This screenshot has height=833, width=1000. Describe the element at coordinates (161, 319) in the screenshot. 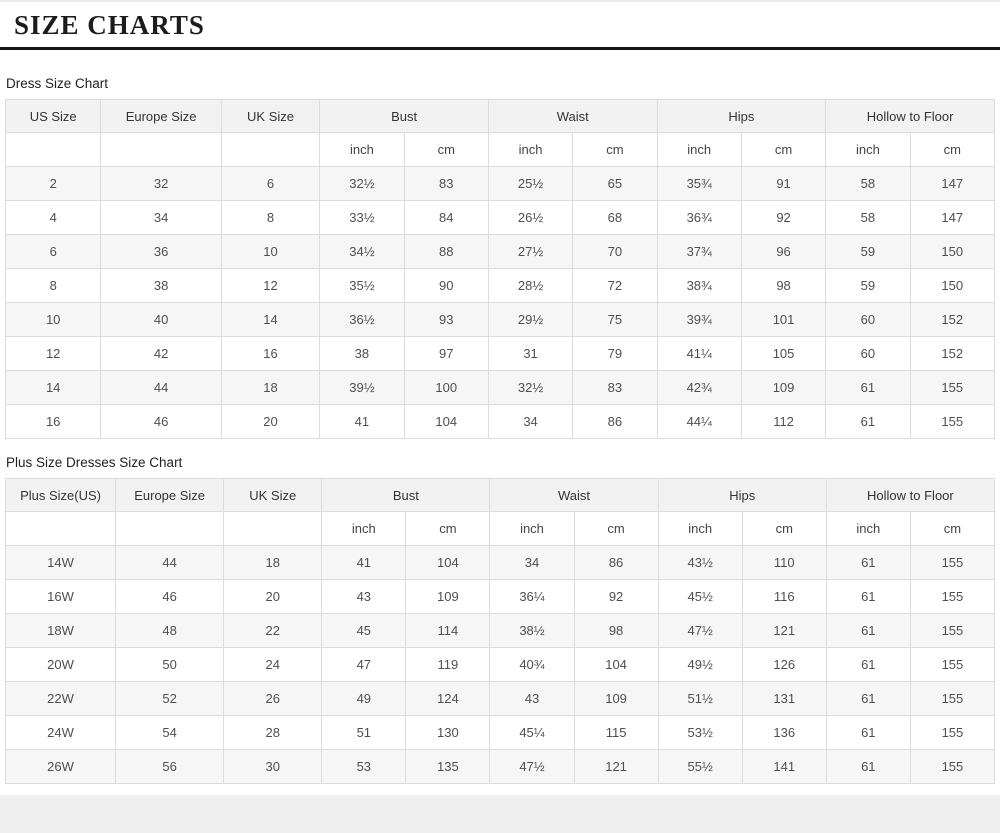

I see `data-cell: 40` at that location.